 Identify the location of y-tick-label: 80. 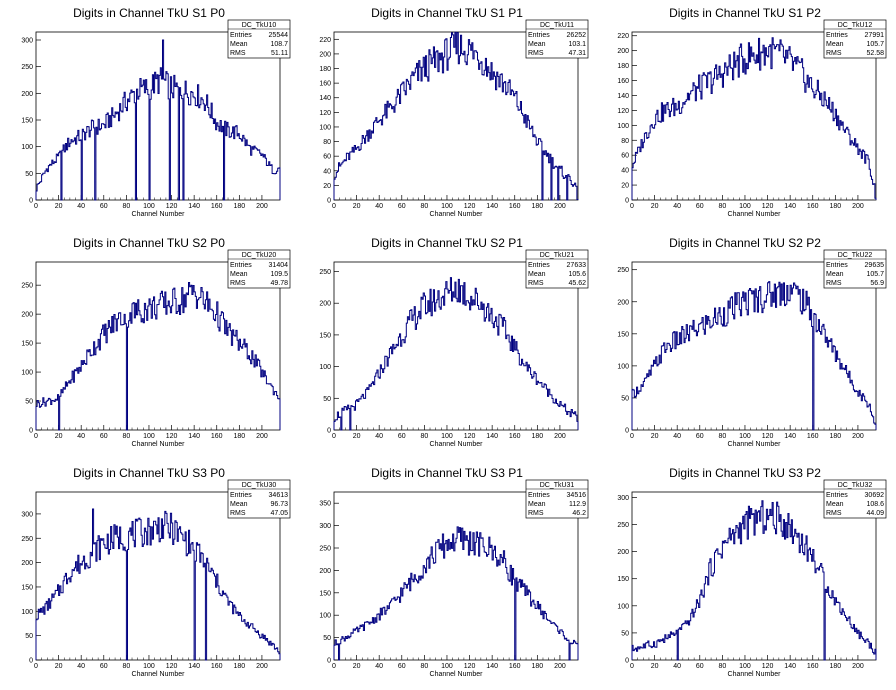
(327, 142).